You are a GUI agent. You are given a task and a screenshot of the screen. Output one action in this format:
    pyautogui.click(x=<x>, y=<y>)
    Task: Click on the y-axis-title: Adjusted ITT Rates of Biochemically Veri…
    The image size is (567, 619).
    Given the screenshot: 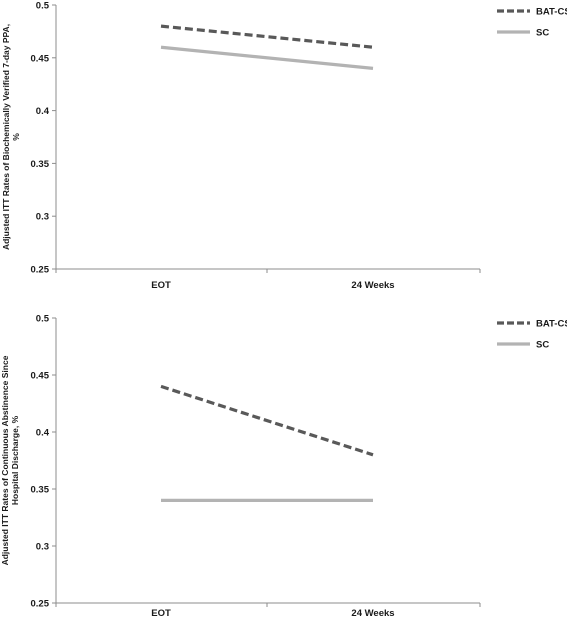 What is the action you would take?
    pyautogui.click(x=6, y=137)
    